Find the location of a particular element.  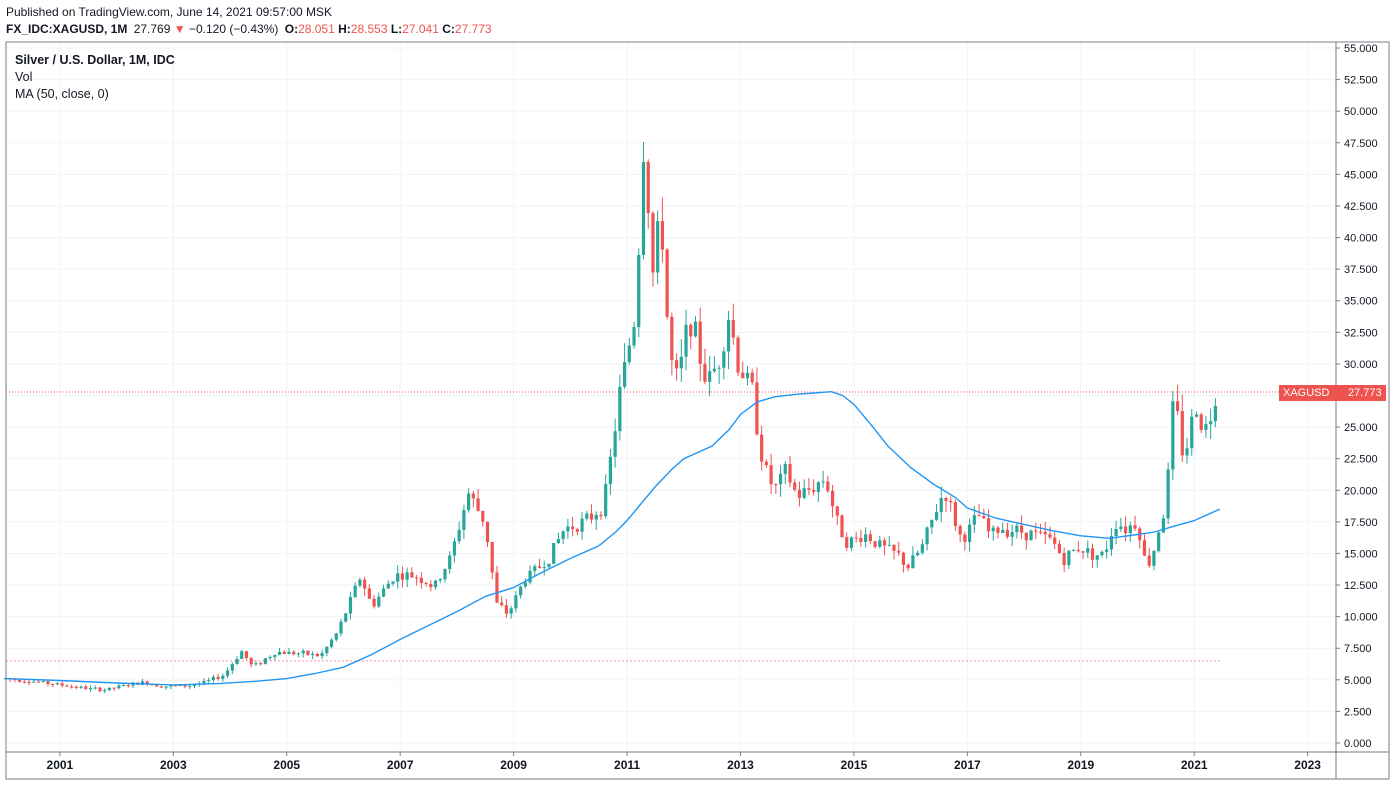

y-tick-label: 12.500 is located at coordinates (1361, 586).